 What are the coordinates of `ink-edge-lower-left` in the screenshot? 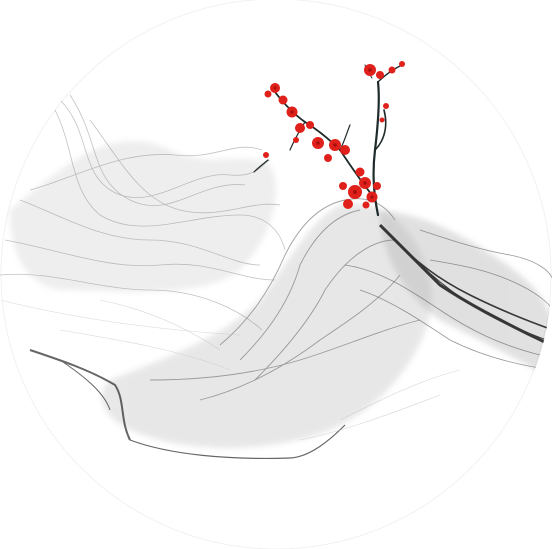 It's located at (187, 404).